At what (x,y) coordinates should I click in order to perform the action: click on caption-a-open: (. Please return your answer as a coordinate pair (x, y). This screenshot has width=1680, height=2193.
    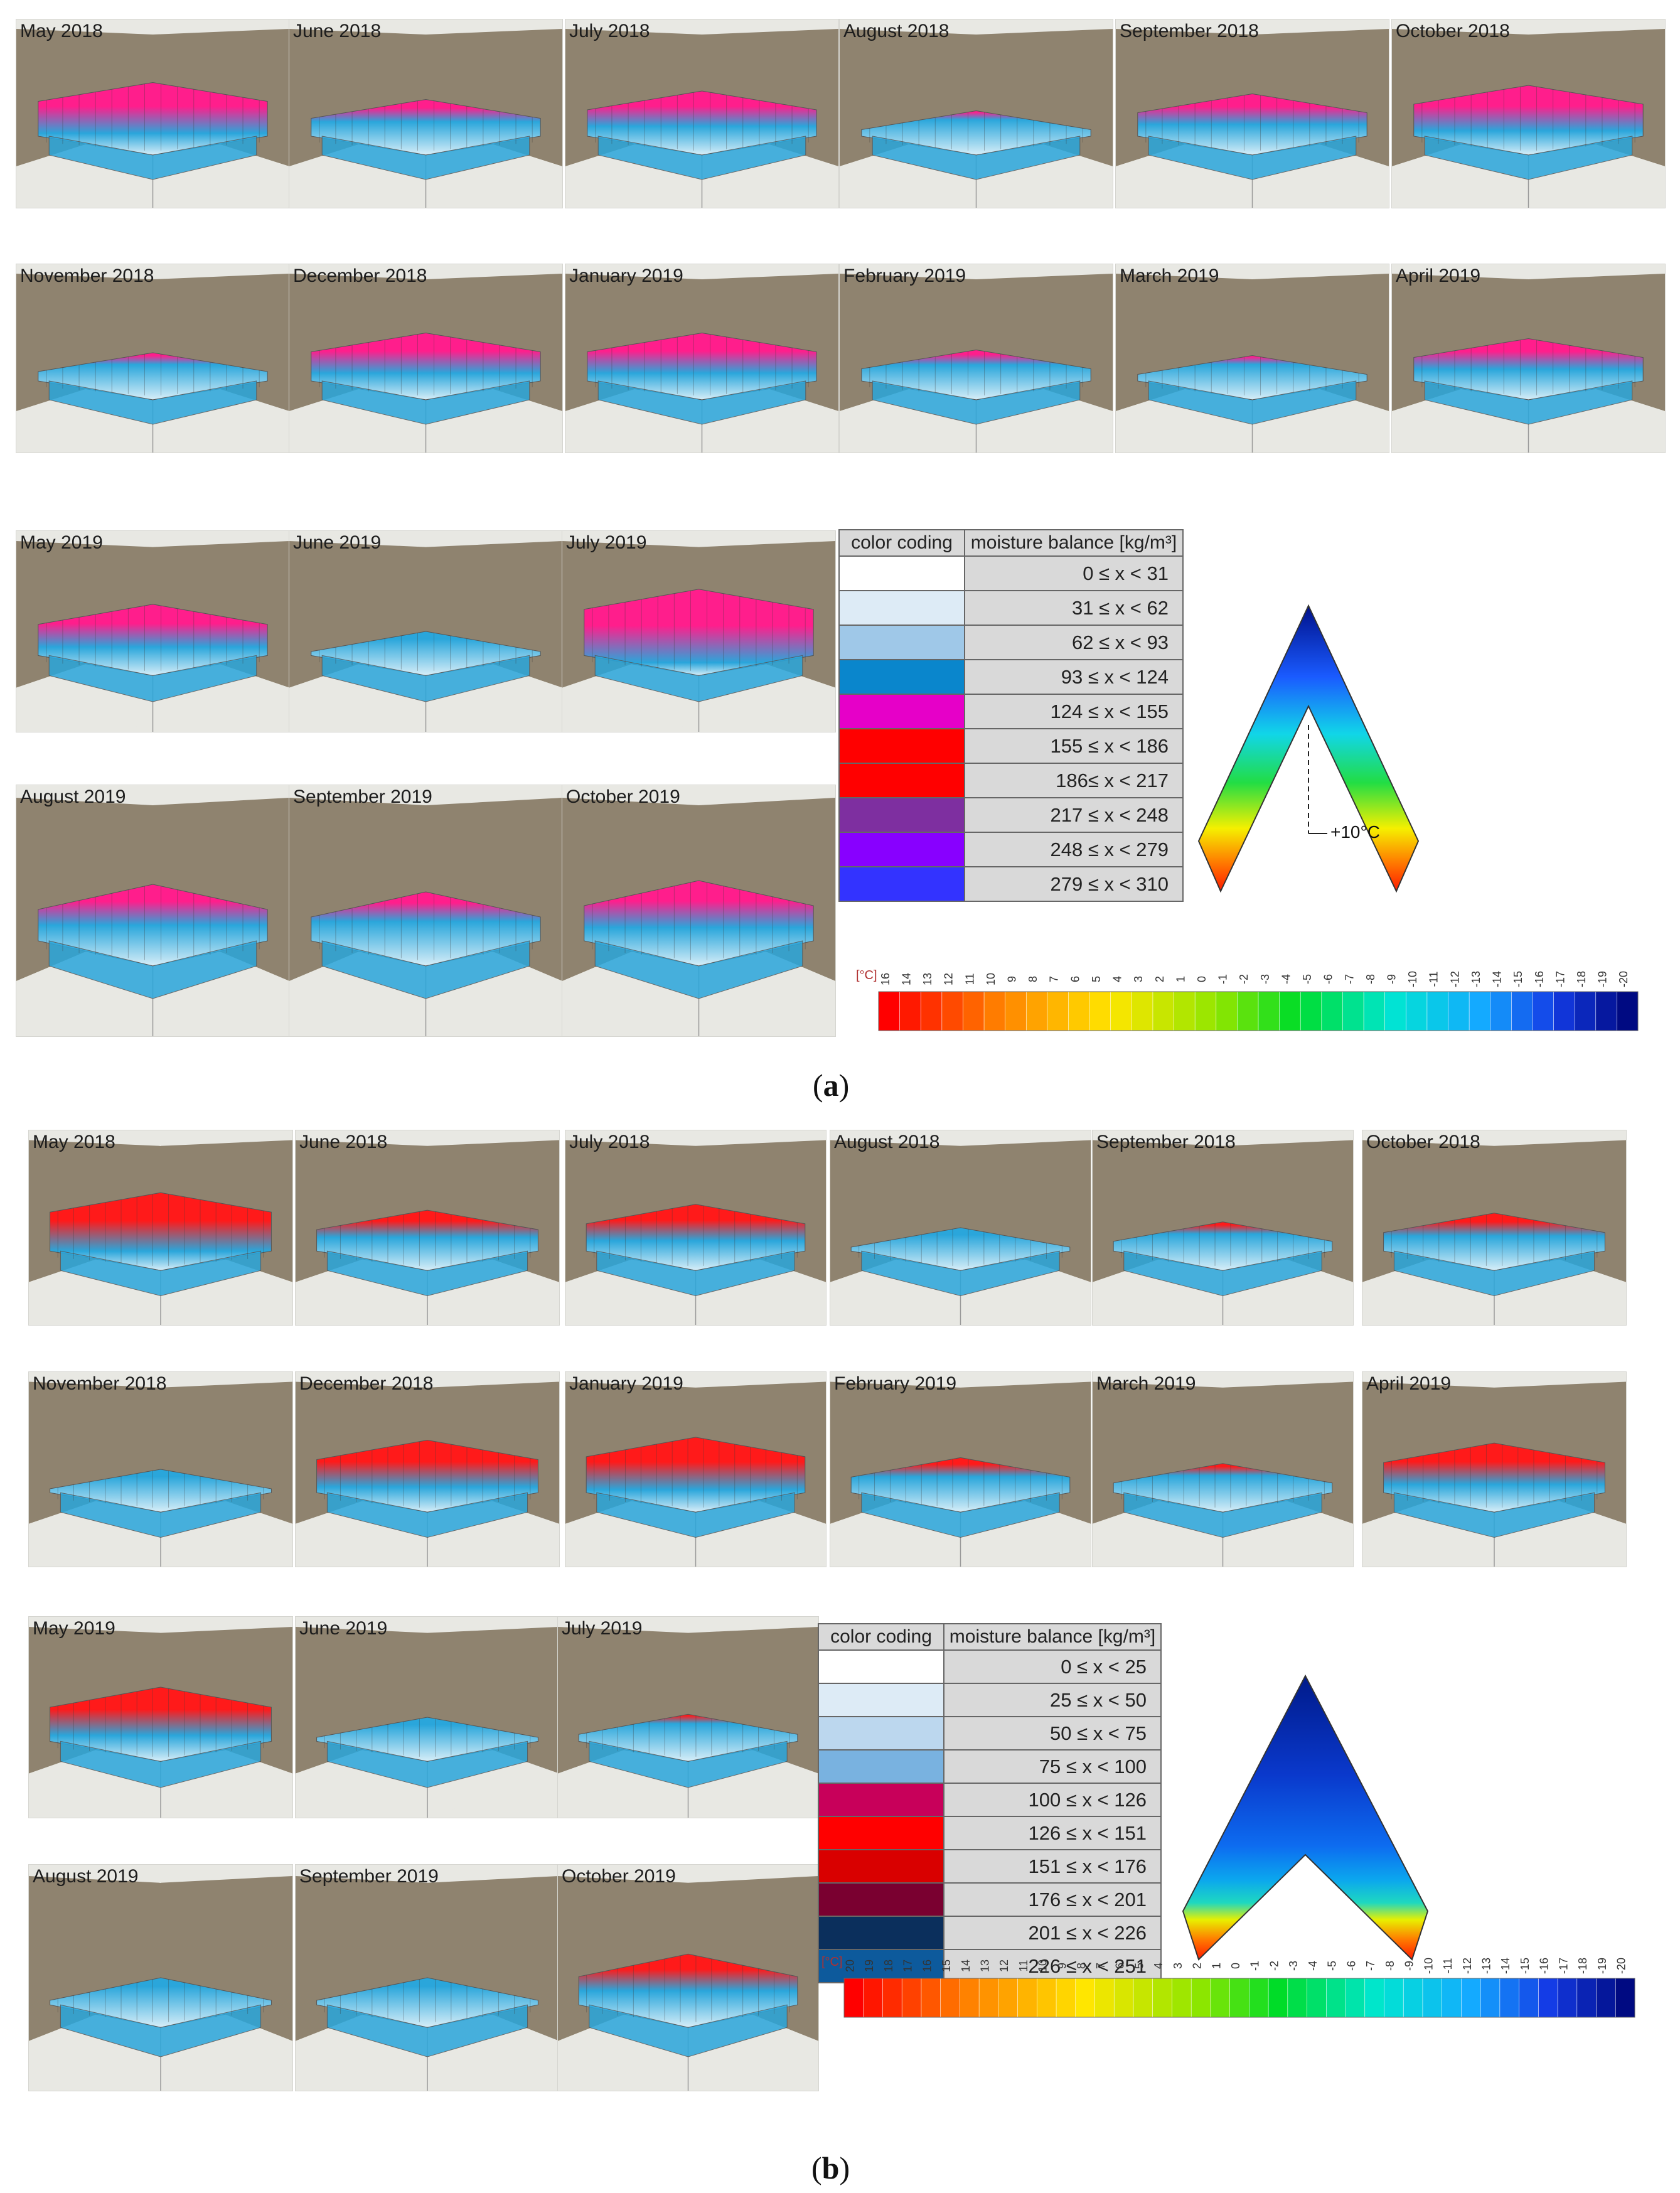
    Looking at the image, I should click on (818, 1085).